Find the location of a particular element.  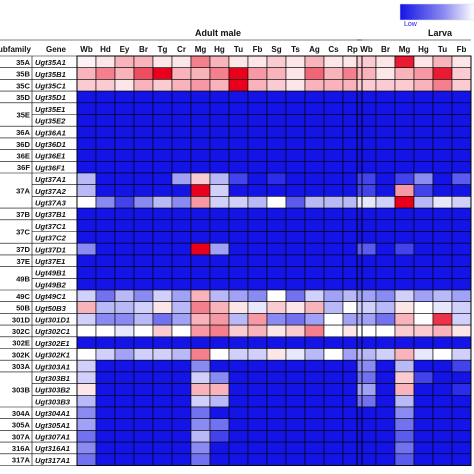

column-header-adult-mg: Mg is located at coordinates (201, 49).